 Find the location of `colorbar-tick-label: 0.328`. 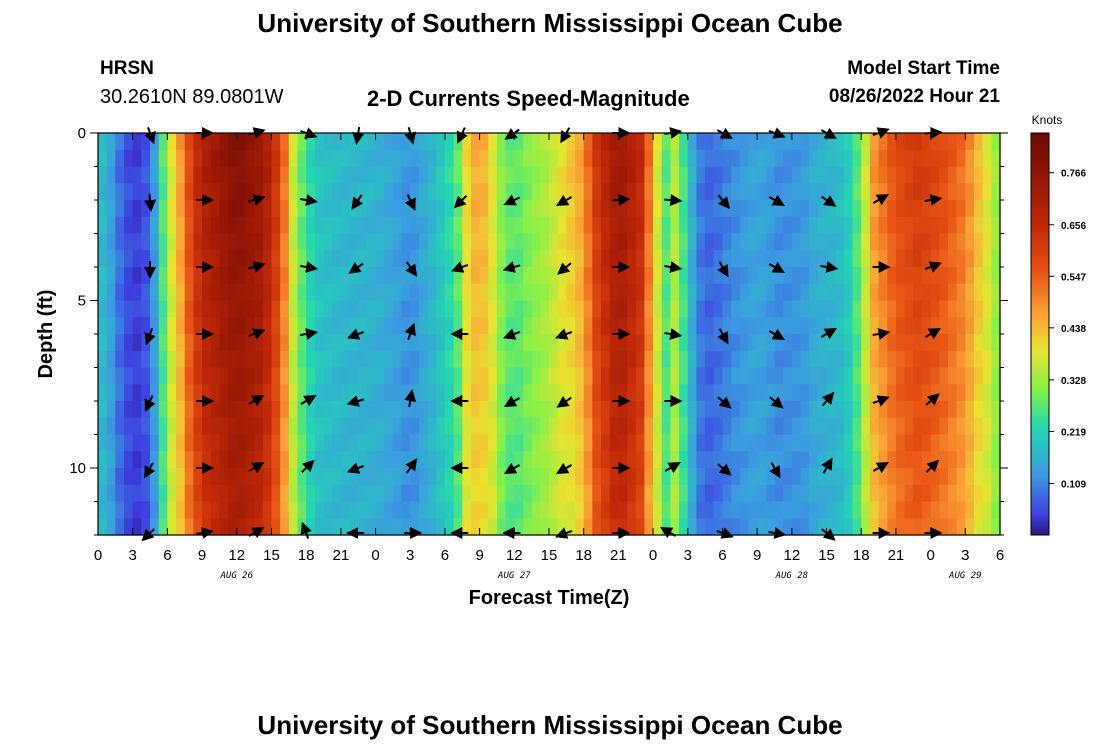

colorbar-tick-label: 0.328 is located at coordinates (1073, 381).